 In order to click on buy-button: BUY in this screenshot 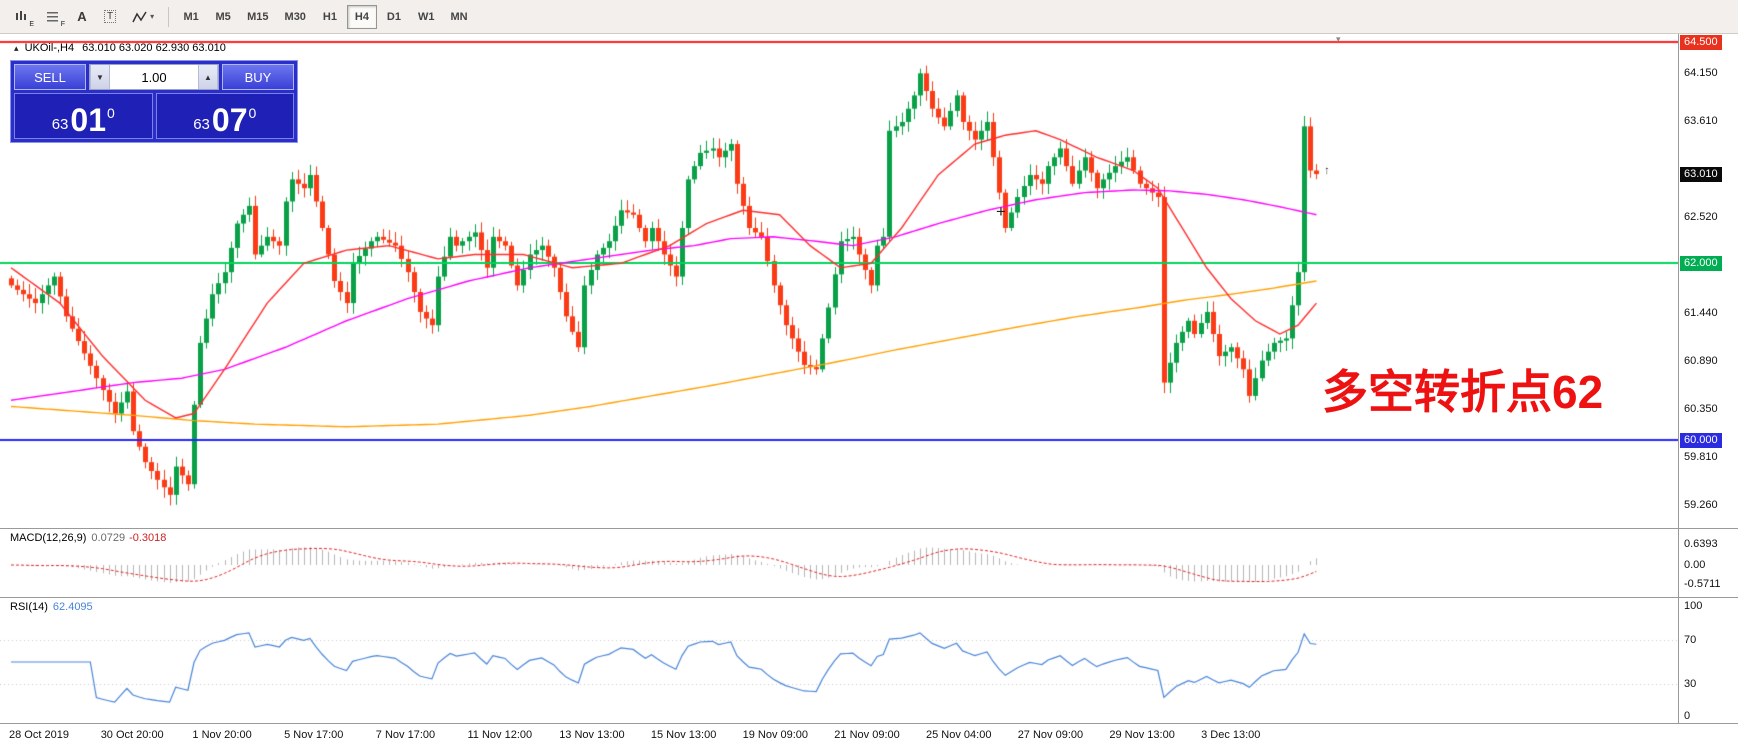, I will do `click(258, 77)`.